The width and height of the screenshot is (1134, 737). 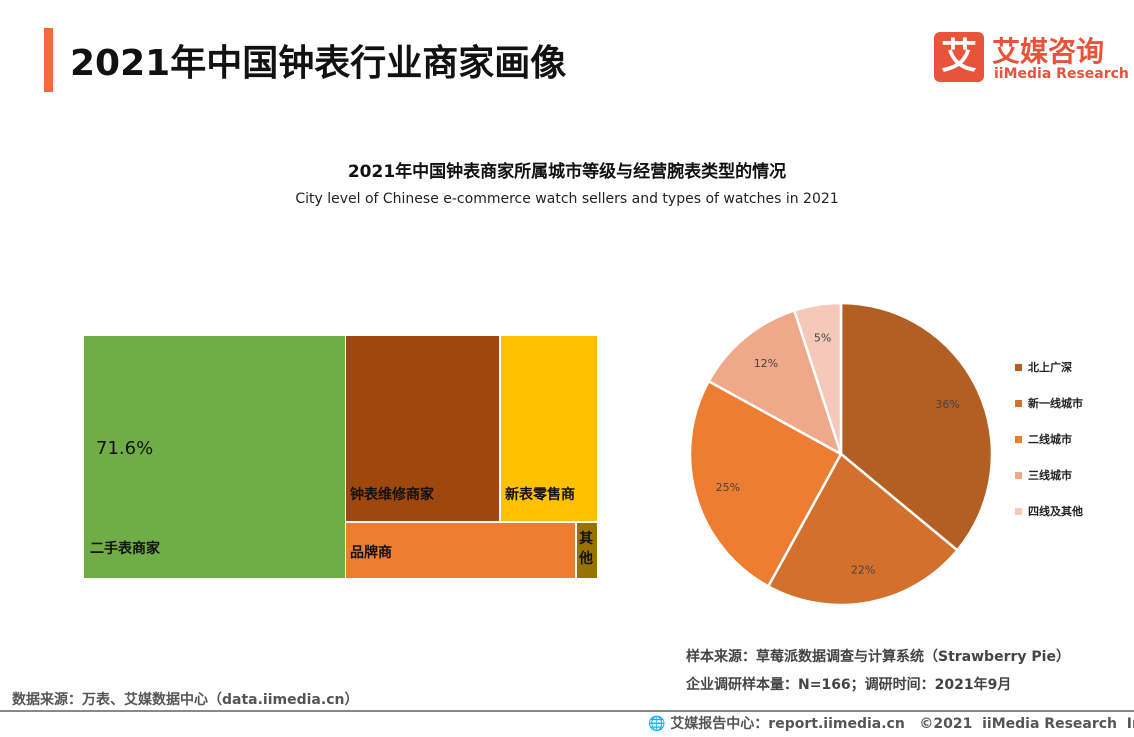 What do you see at coordinates (567, 172) in the screenshot?
I see `chart-title: 2021年中国钟表商家所属城市等级与经营腕表类型的情况` at bounding box center [567, 172].